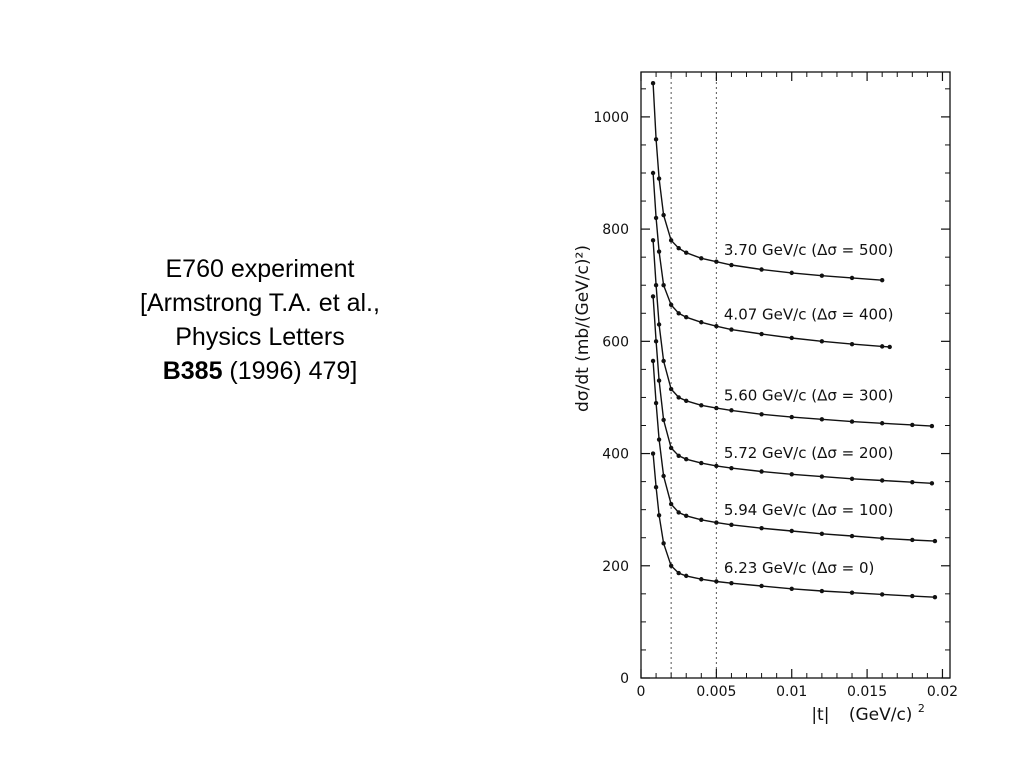 This screenshot has height=768, width=1024. What do you see at coordinates (809, 453) in the screenshot?
I see `series-label-3: 5.72 GeV/c (Δσ = 200)` at bounding box center [809, 453].